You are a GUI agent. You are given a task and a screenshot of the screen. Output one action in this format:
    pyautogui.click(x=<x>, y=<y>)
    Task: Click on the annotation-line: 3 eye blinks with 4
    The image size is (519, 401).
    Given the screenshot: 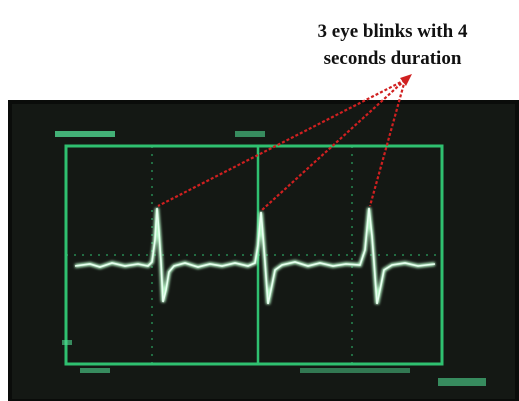 What is the action you would take?
    pyautogui.click(x=392, y=31)
    